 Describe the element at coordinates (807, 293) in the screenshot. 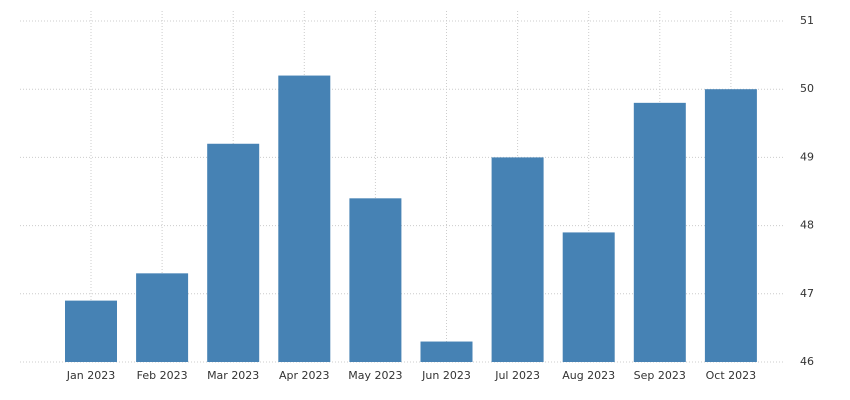

I see `y-tick-label: 47` at that location.